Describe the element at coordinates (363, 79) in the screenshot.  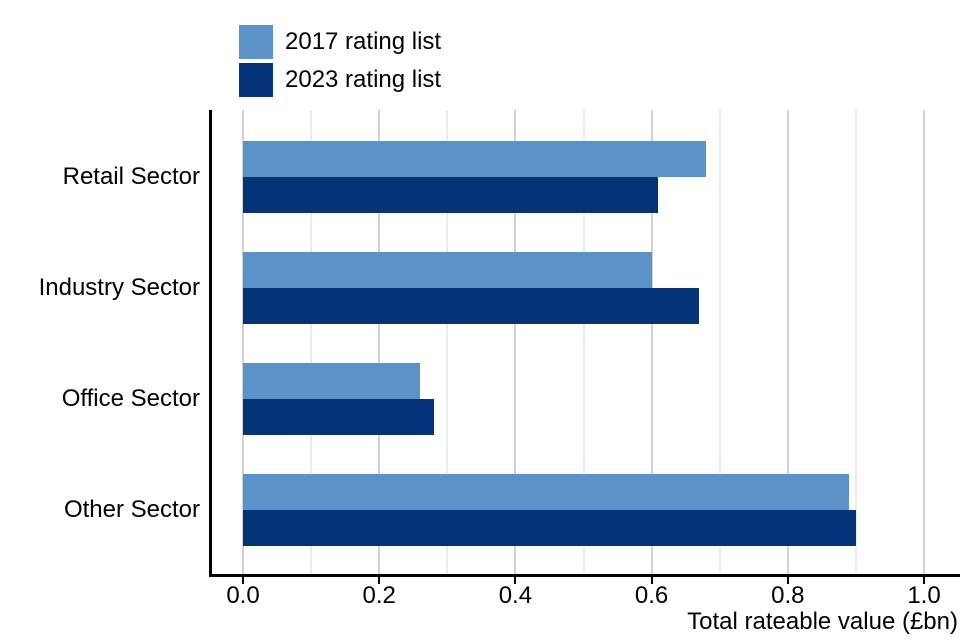
I see `legend-label-2023: 2023 rating list` at that location.